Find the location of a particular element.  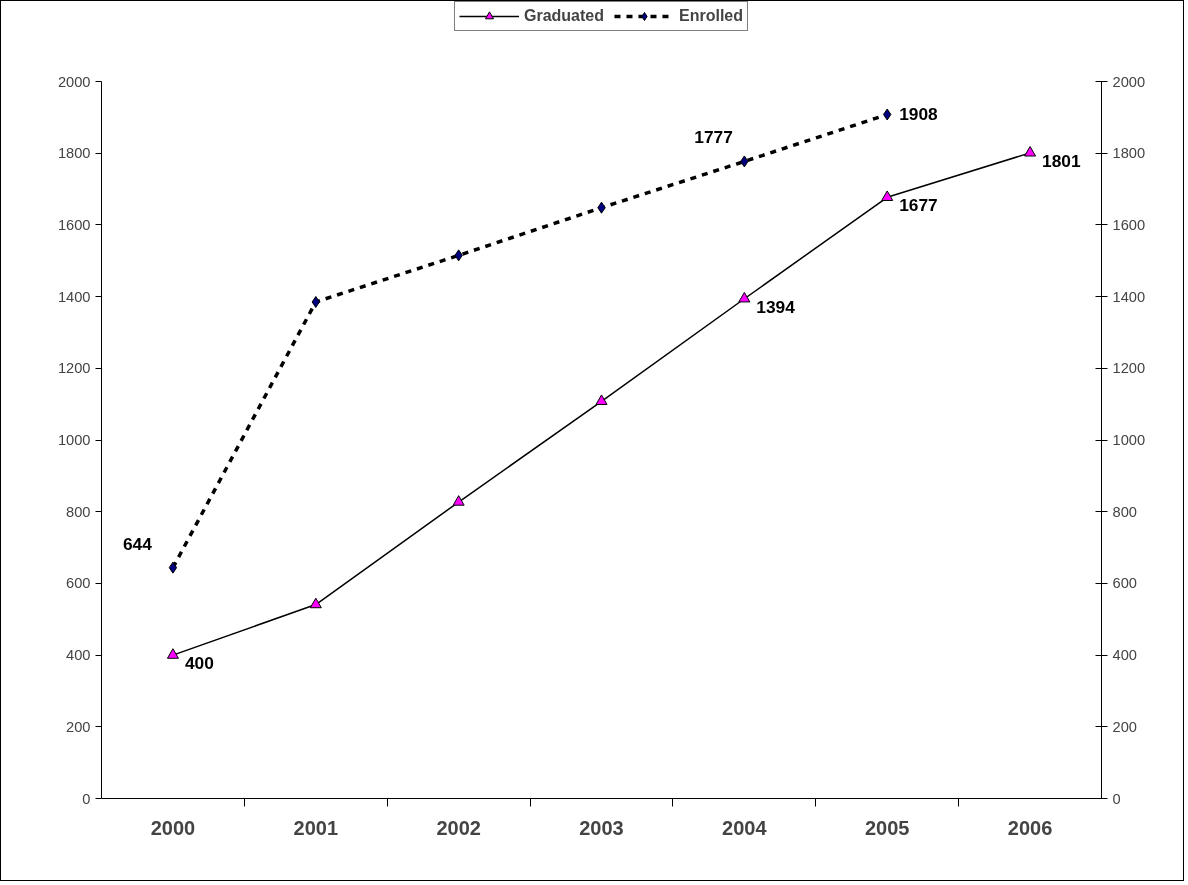

data-label: 400 is located at coordinates (199, 663).